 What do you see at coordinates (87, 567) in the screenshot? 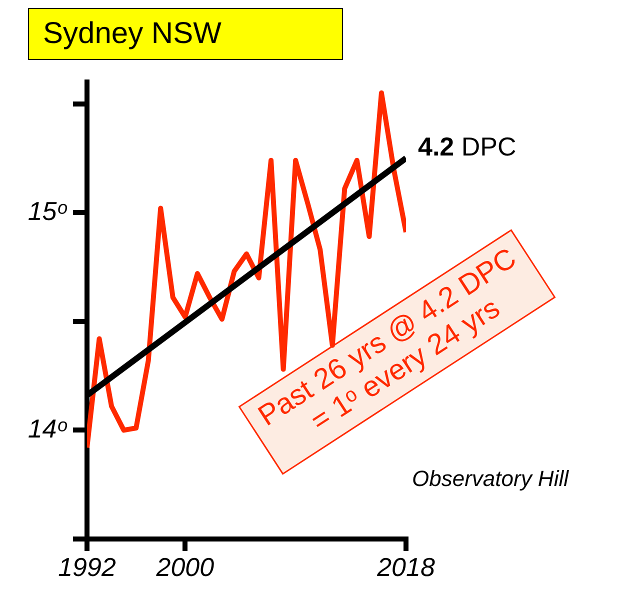
I see `x-tick-label: 1992` at bounding box center [87, 567].